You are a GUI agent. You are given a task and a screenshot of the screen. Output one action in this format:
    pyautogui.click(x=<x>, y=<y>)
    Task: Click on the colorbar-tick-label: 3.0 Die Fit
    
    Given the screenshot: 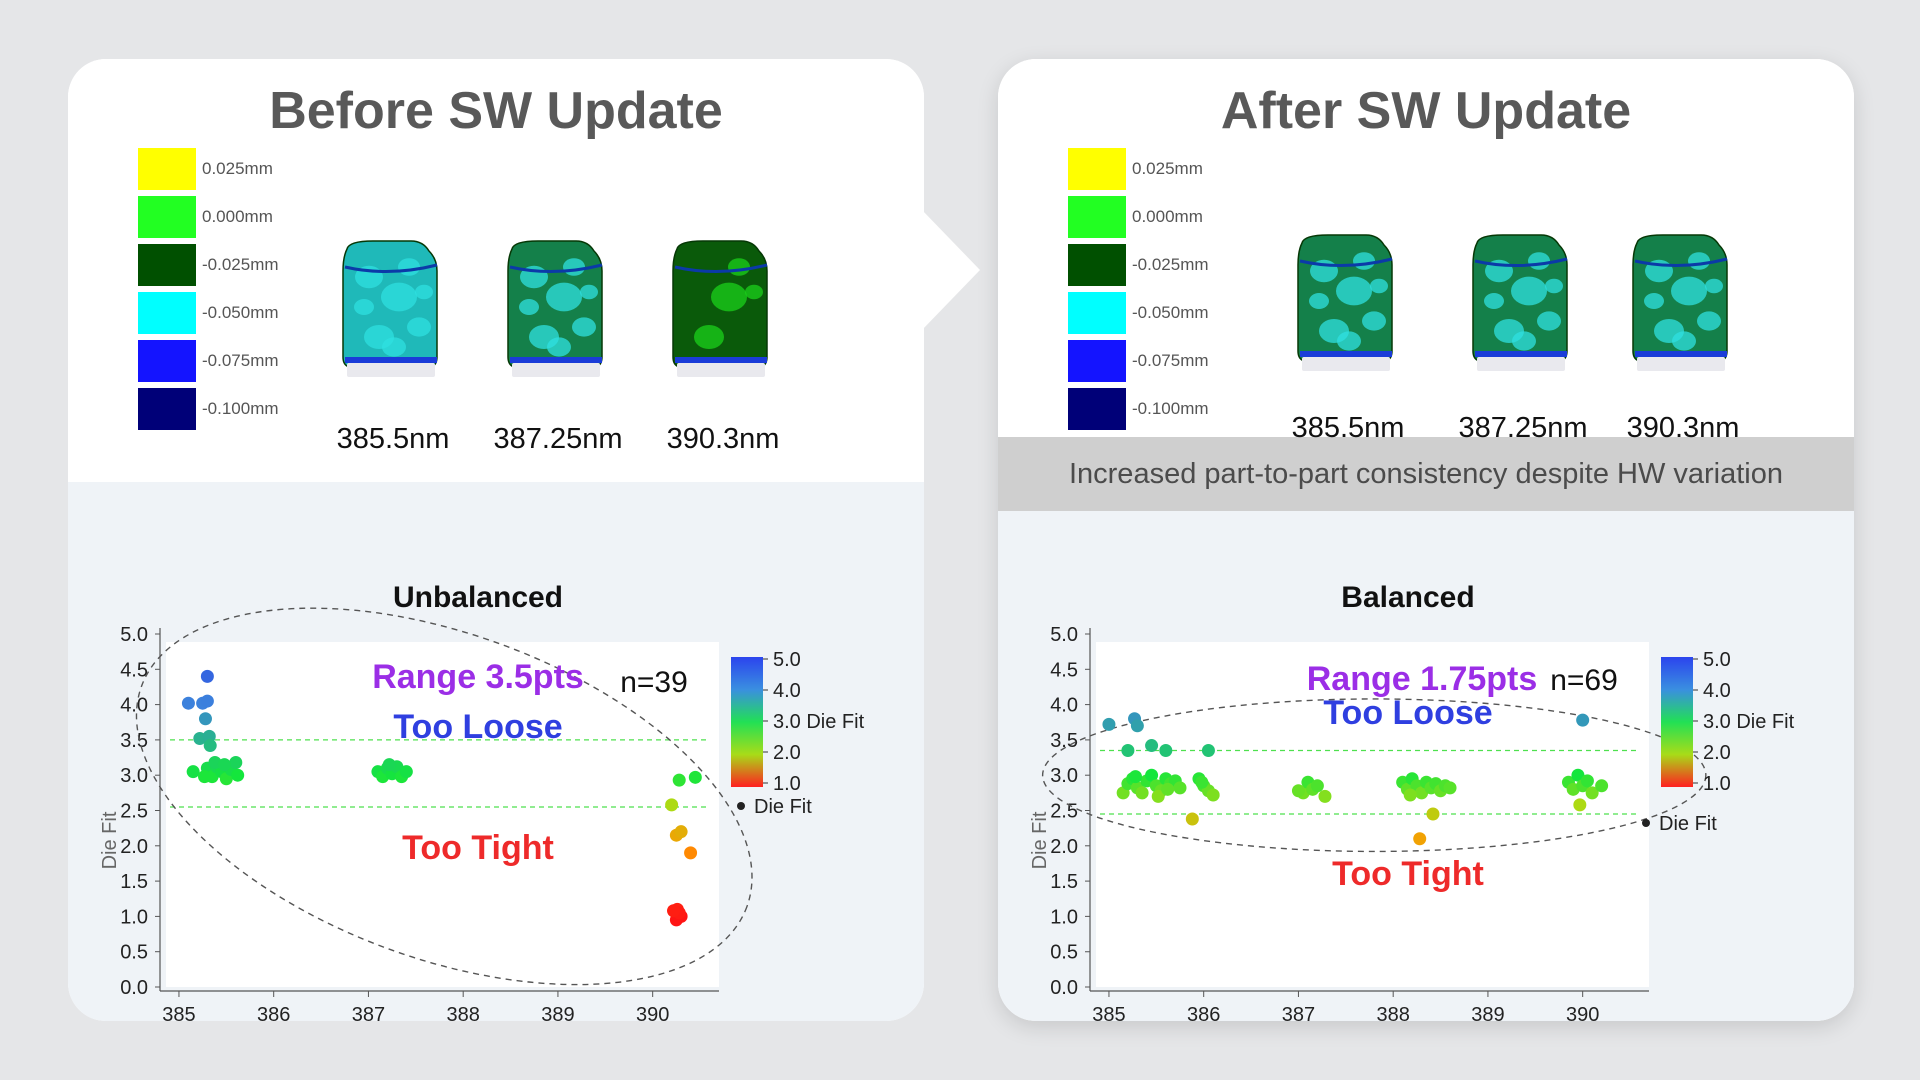 What is the action you would take?
    pyautogui.click(x=819, y=722)
    